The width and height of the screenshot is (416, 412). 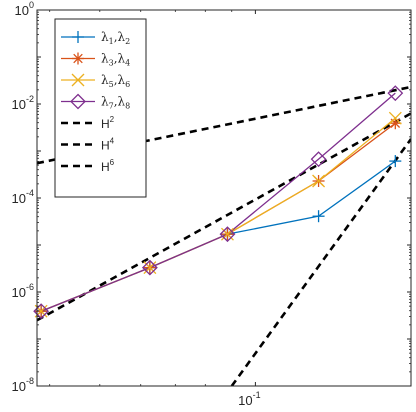 What do you see at coordinates (23, 291) in the screenshot?
I see `y-tick-label: 10⁻⁶` at bounding box center [23, 291].